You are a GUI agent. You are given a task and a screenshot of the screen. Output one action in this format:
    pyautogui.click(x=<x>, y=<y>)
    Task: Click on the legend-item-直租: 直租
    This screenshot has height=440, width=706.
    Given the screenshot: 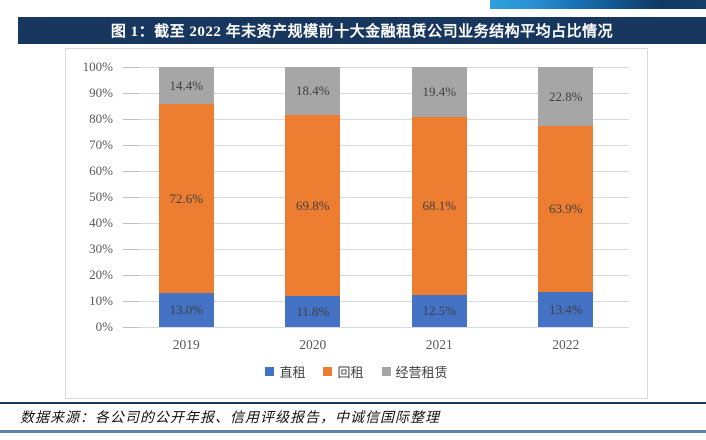 What is the action you would take?
    pyautogui.click(x=285, y=371)
    